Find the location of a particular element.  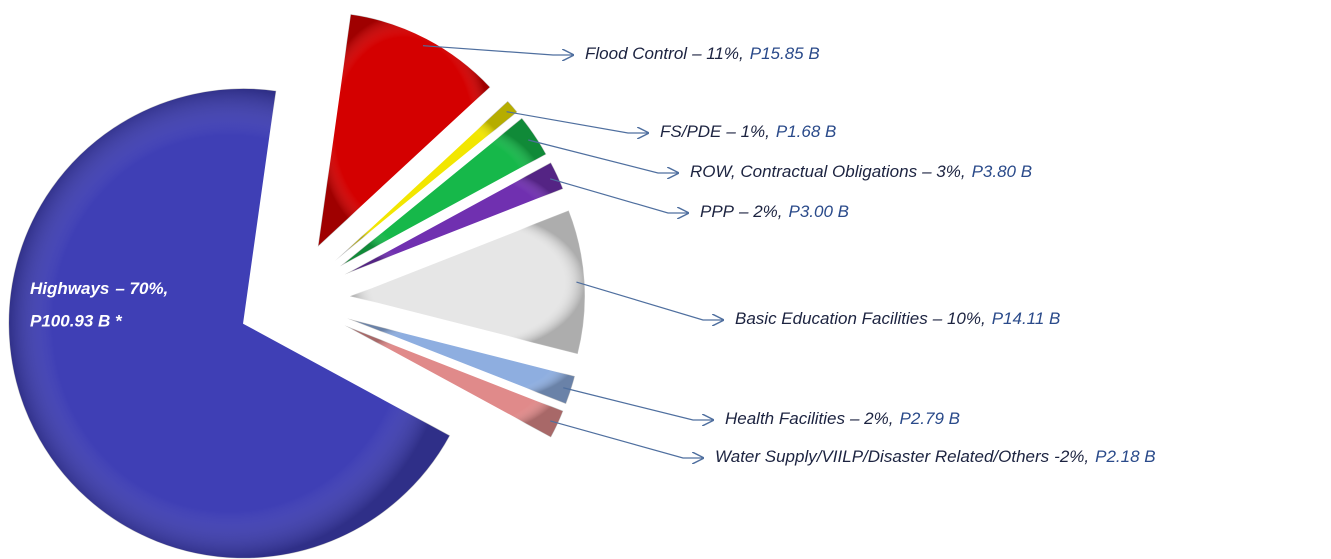

slice-label: Health Facilities – 2%, P2.79 B is located at coordinates (842, 418).